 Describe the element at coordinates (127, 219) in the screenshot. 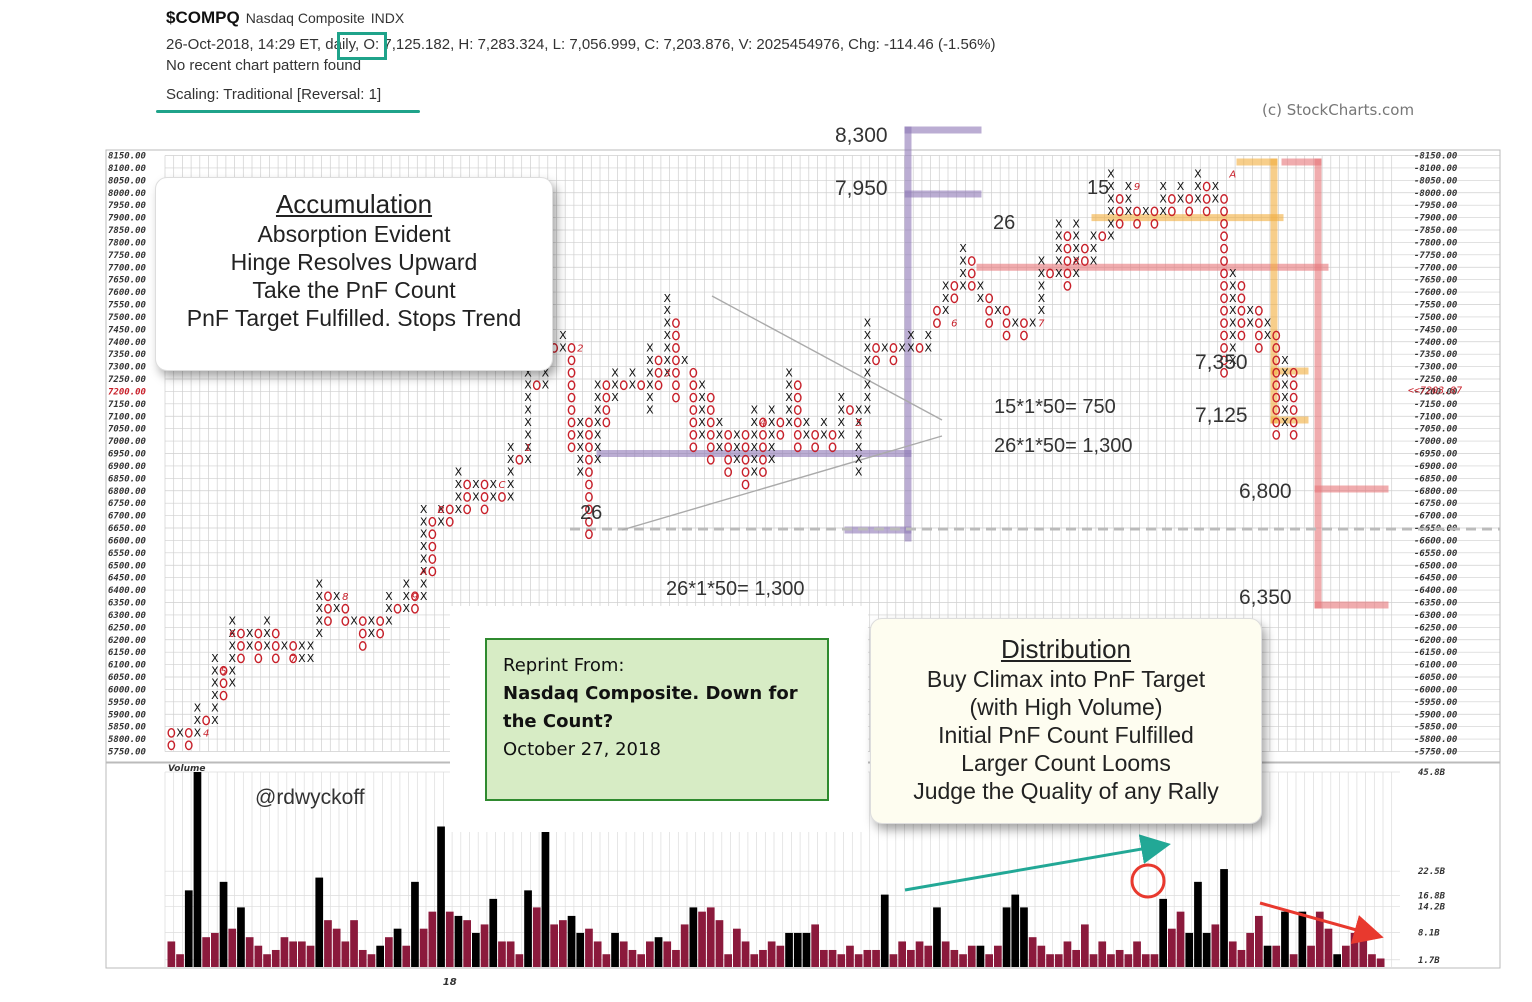

I see `price-tick-label: 7900.00` at that location.